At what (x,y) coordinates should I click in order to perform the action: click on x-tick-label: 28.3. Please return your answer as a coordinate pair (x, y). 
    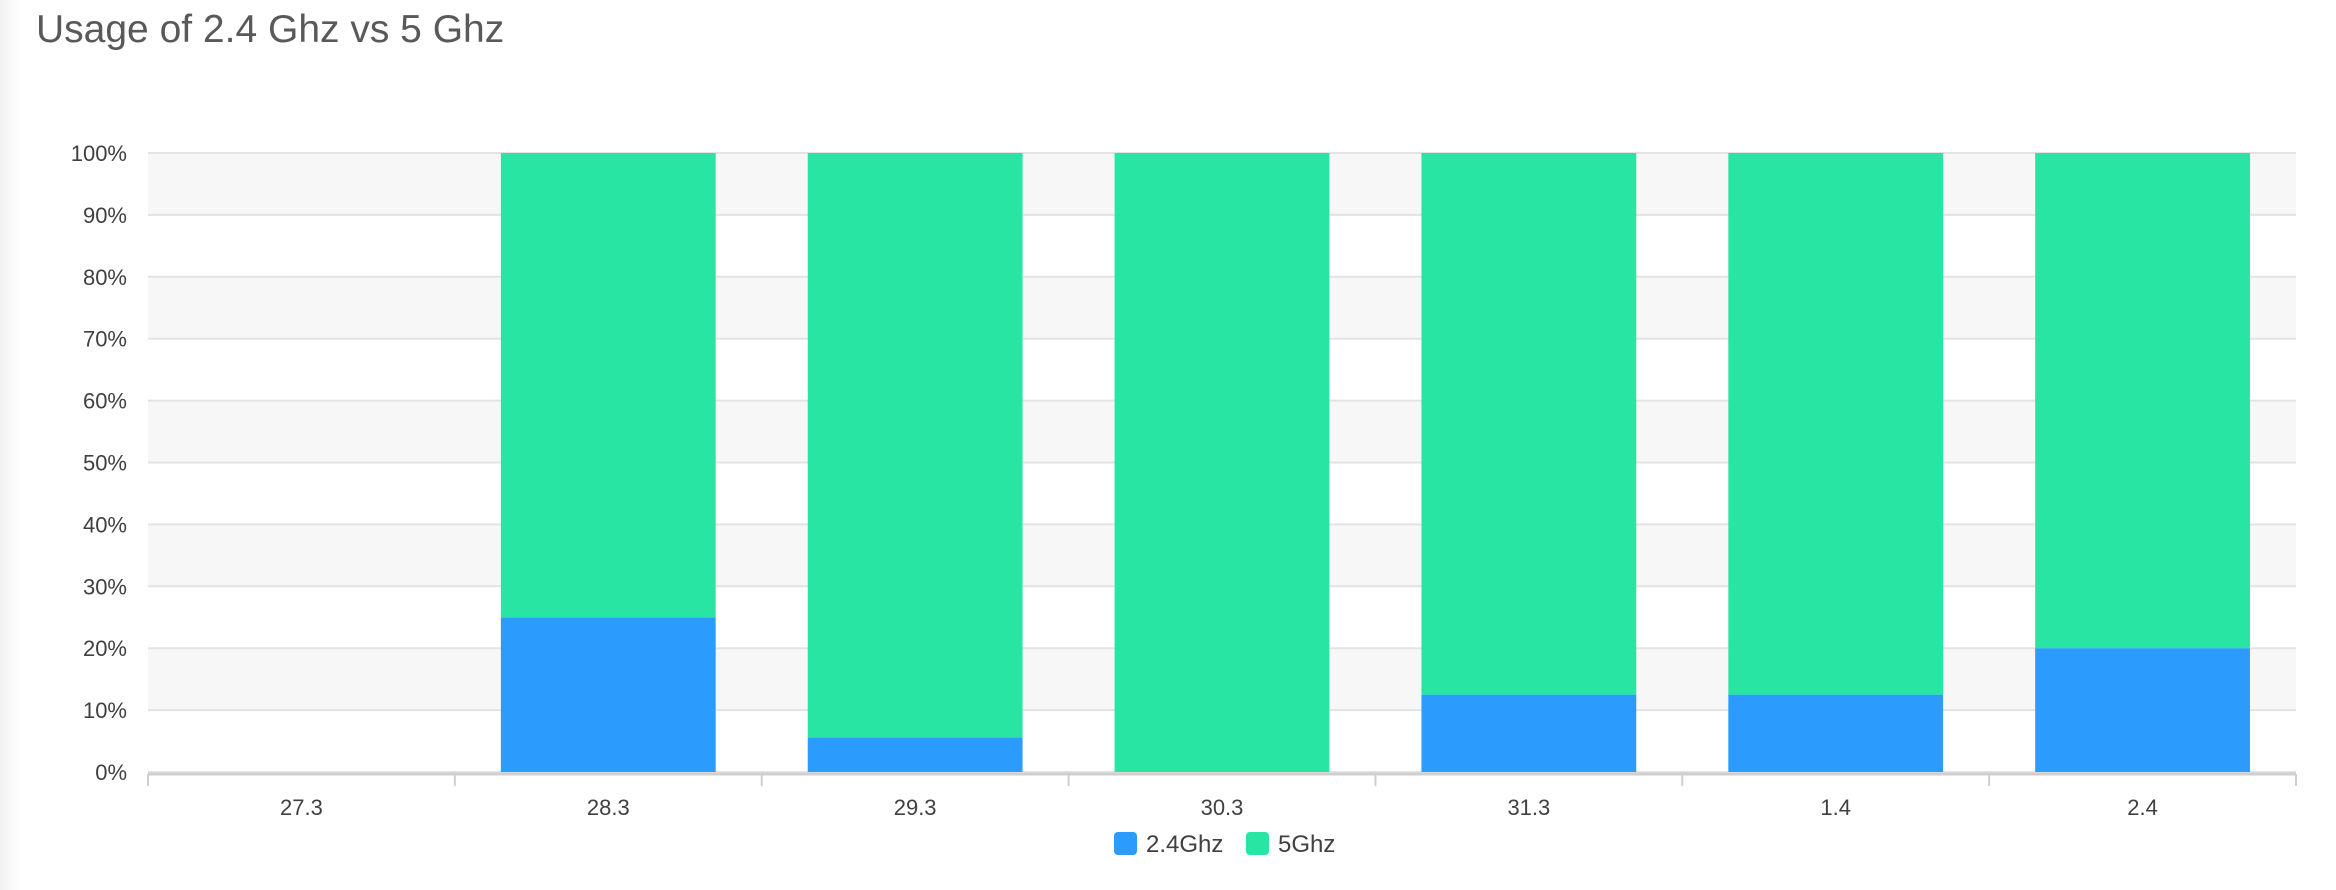
    Looking at the image, I should click on (608, 807).